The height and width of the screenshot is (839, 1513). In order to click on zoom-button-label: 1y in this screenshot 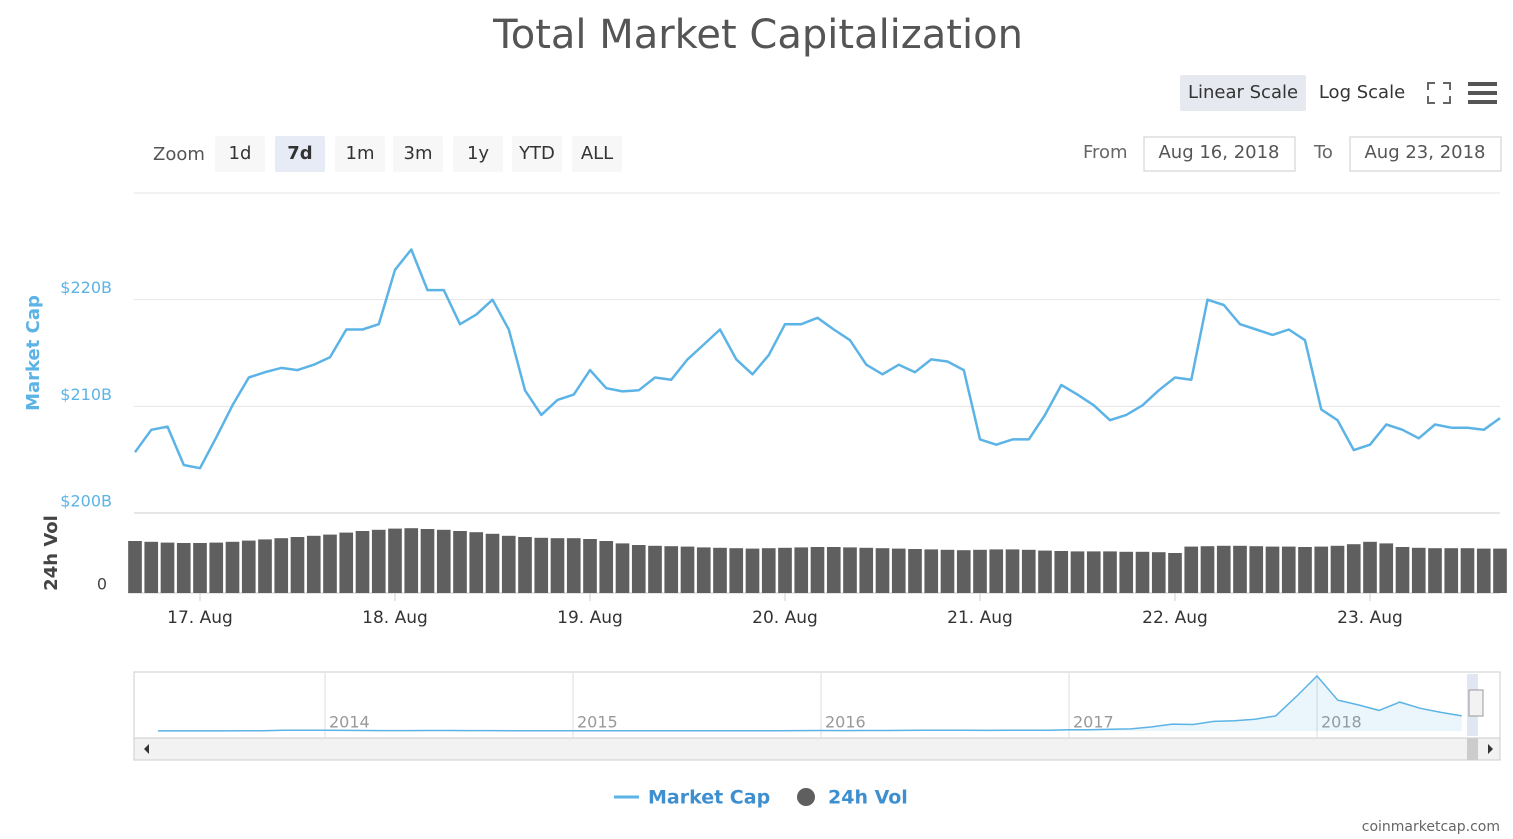, I will do `click(478, 153)`.